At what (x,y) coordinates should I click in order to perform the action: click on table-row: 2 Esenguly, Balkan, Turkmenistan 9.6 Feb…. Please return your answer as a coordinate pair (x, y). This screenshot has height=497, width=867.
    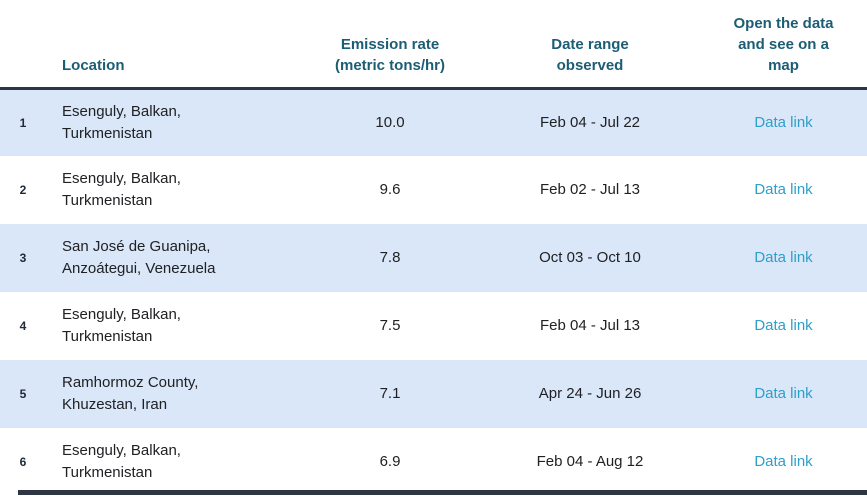
    Looking at the image, I should click on (433, 190).